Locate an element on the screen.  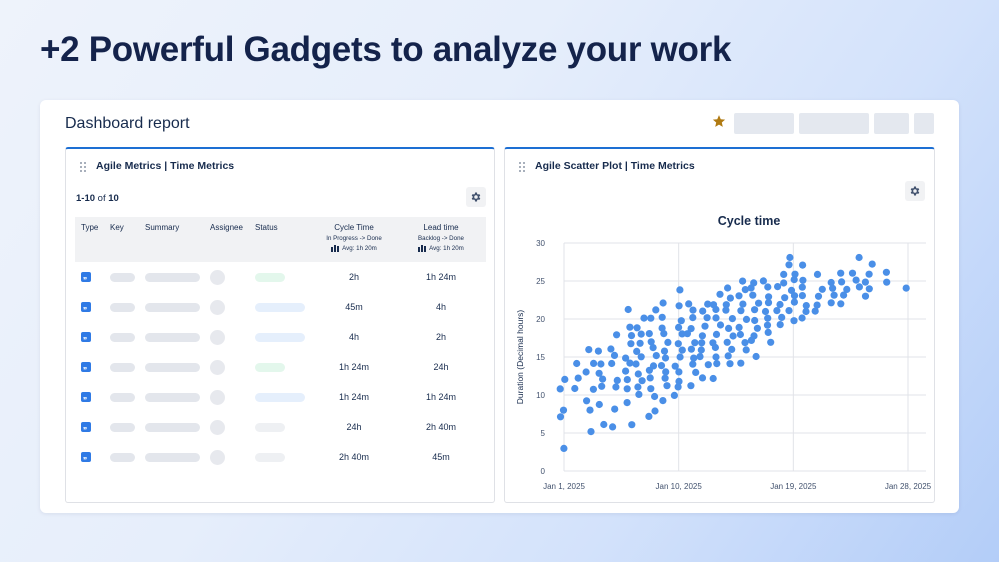
table-row: ❞ 2h 1h 24m is located at coordinates (280, 278).